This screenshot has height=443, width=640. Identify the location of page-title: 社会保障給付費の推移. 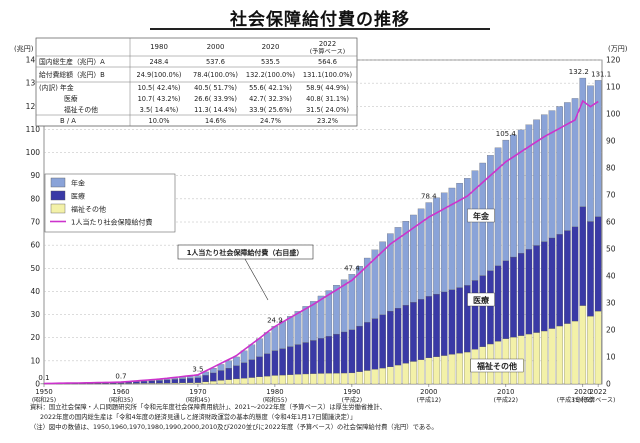
(320, 20).